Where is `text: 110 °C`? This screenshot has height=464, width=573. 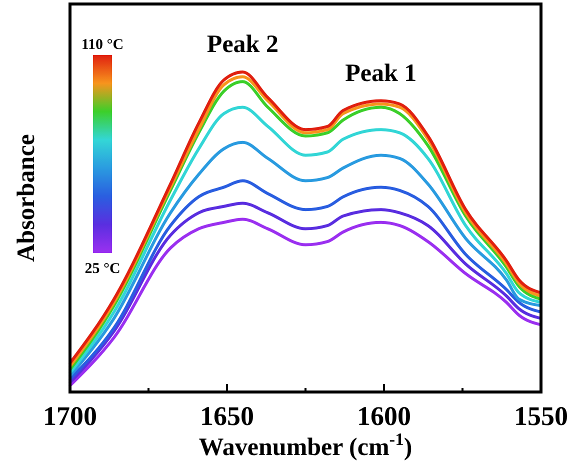
text: 110 °C is located at coordinates (102, 45).